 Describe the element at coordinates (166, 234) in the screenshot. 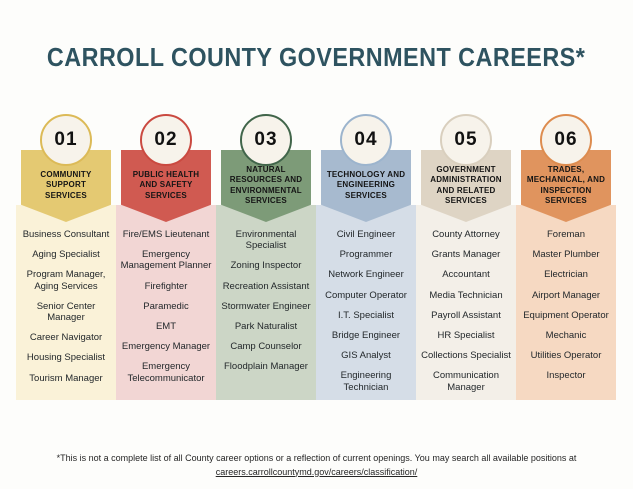

I see `job-item: Fire/EMS Lieutenant` at that location.